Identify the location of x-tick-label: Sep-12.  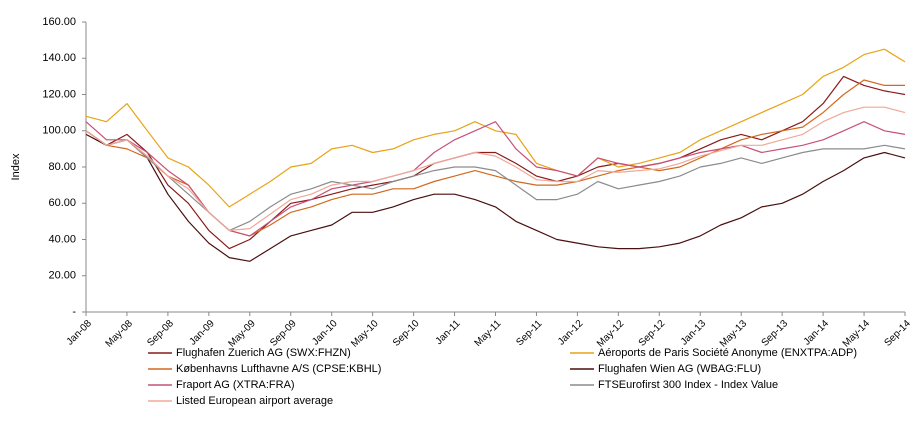
(652, 333).